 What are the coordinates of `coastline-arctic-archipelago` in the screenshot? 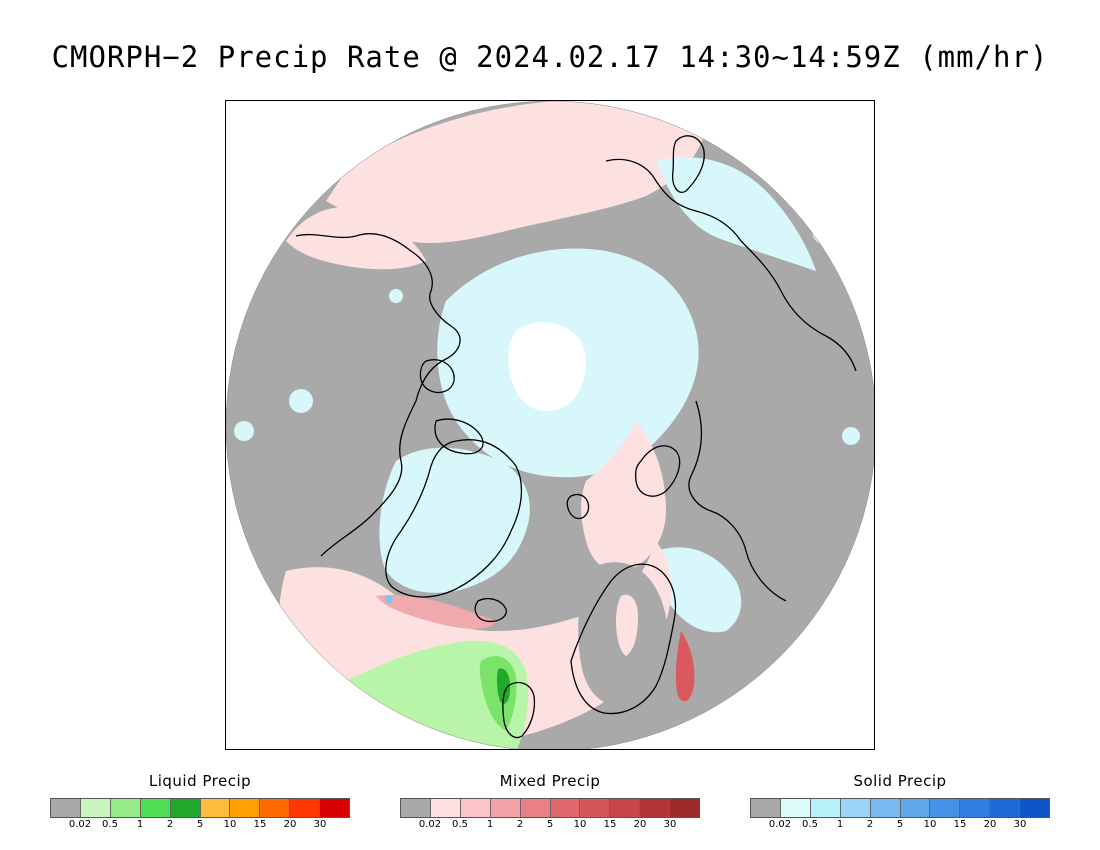 It's located at (368, 478).